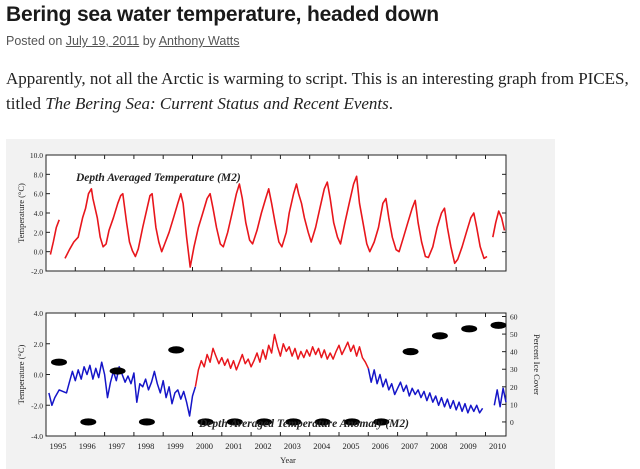 The height and width of the screenshot is (469, 640). What do you see at coordinates (34, 41) in the screenshot?
I see `posted-on-label: Posted on` at bounding box center [34, 41].